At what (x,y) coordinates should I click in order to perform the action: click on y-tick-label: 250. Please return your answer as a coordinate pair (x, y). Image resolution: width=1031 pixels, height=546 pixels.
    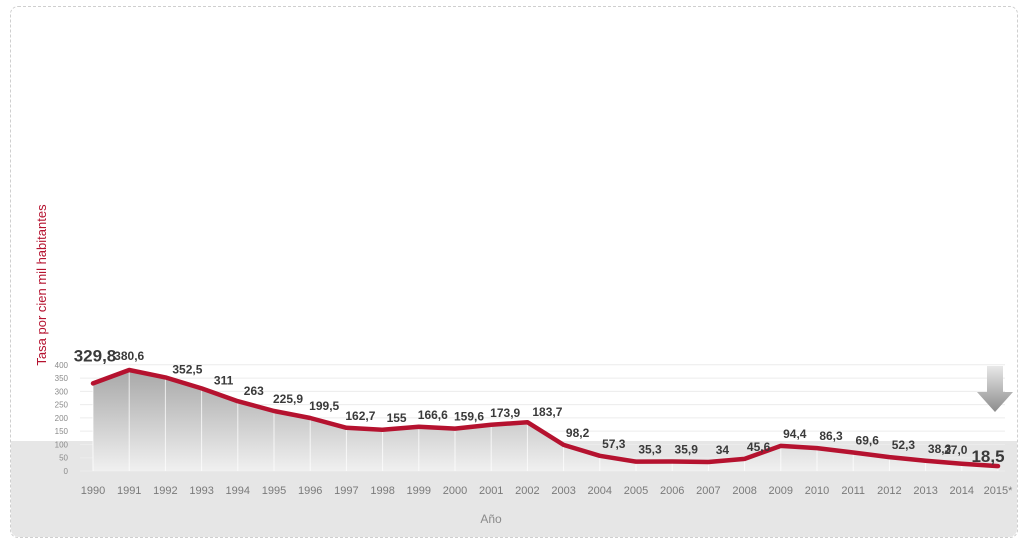
    Looking at the image, I should click on (62, 405).